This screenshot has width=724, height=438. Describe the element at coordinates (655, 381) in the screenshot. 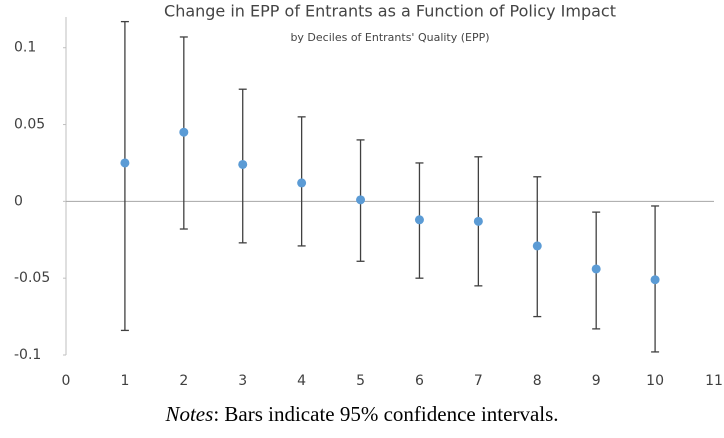

I see `x-tick-label: 10` at that location.